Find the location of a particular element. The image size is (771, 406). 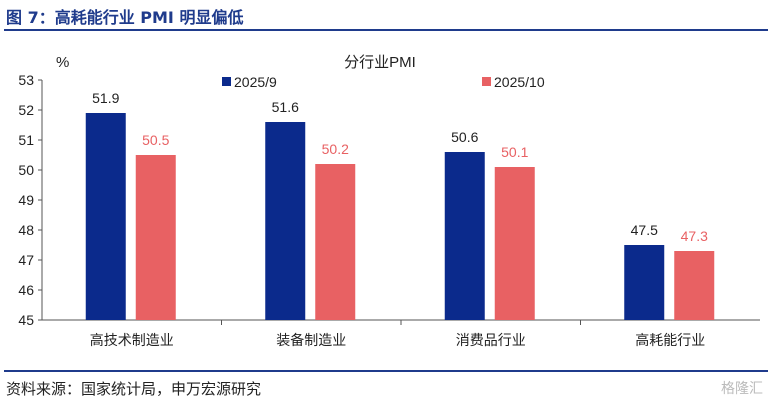

data-label: 50.6 is located at coordinates (464, 137).